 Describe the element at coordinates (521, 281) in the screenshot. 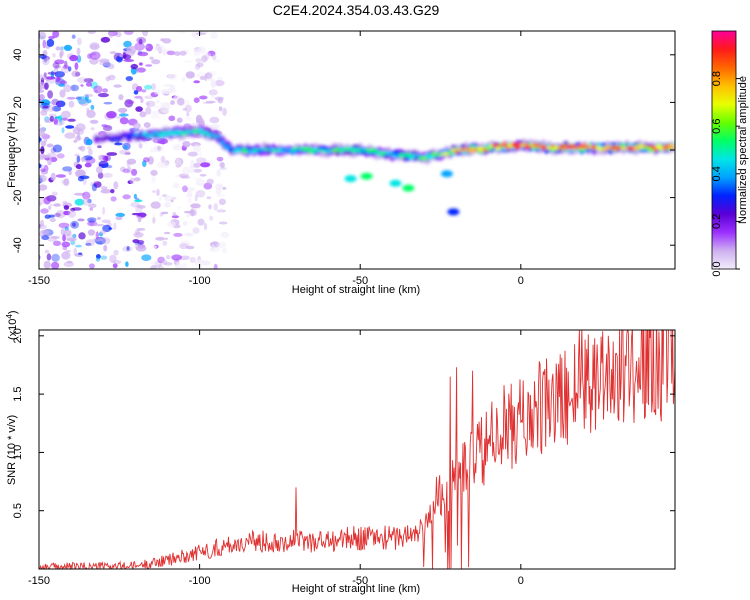

I see `spectrogram-x-tick-label: 0` at that location.